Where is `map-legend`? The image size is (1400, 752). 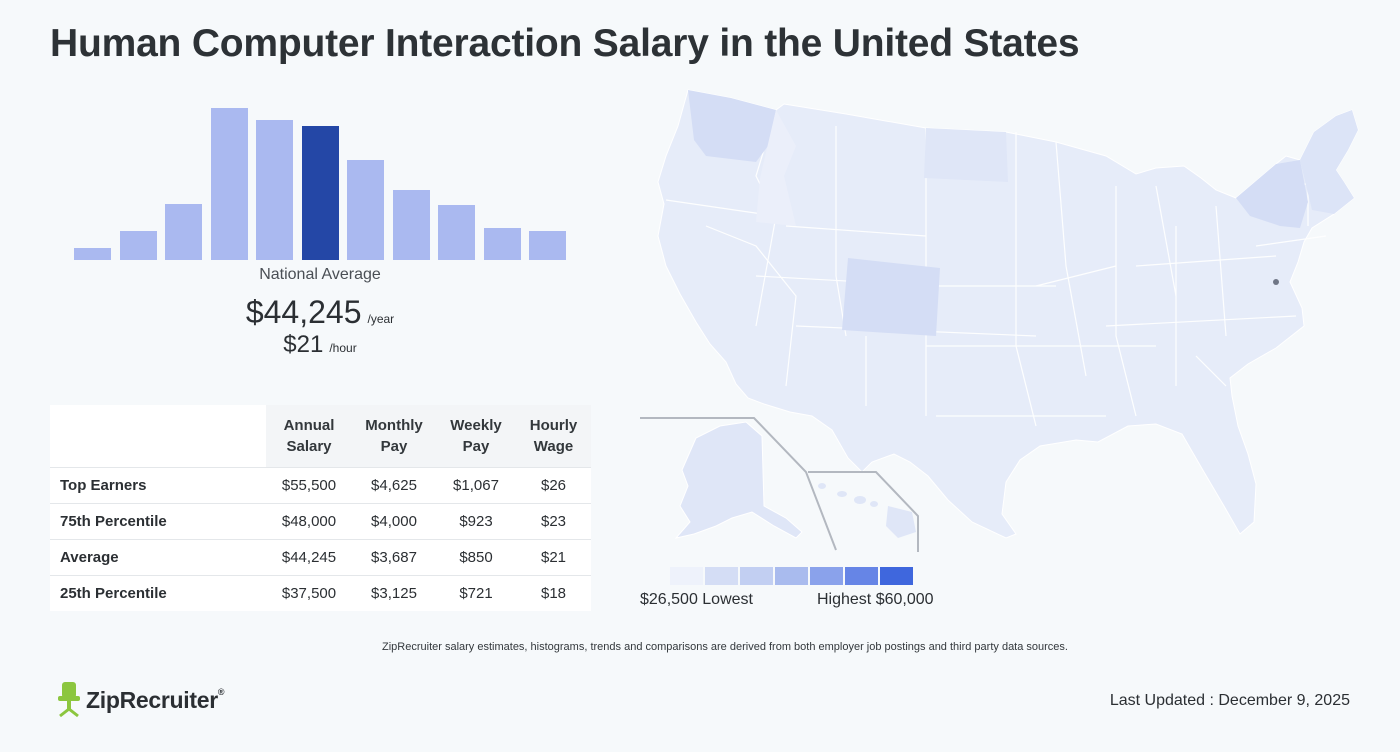 map-legend is located at coordinates (791, 576).